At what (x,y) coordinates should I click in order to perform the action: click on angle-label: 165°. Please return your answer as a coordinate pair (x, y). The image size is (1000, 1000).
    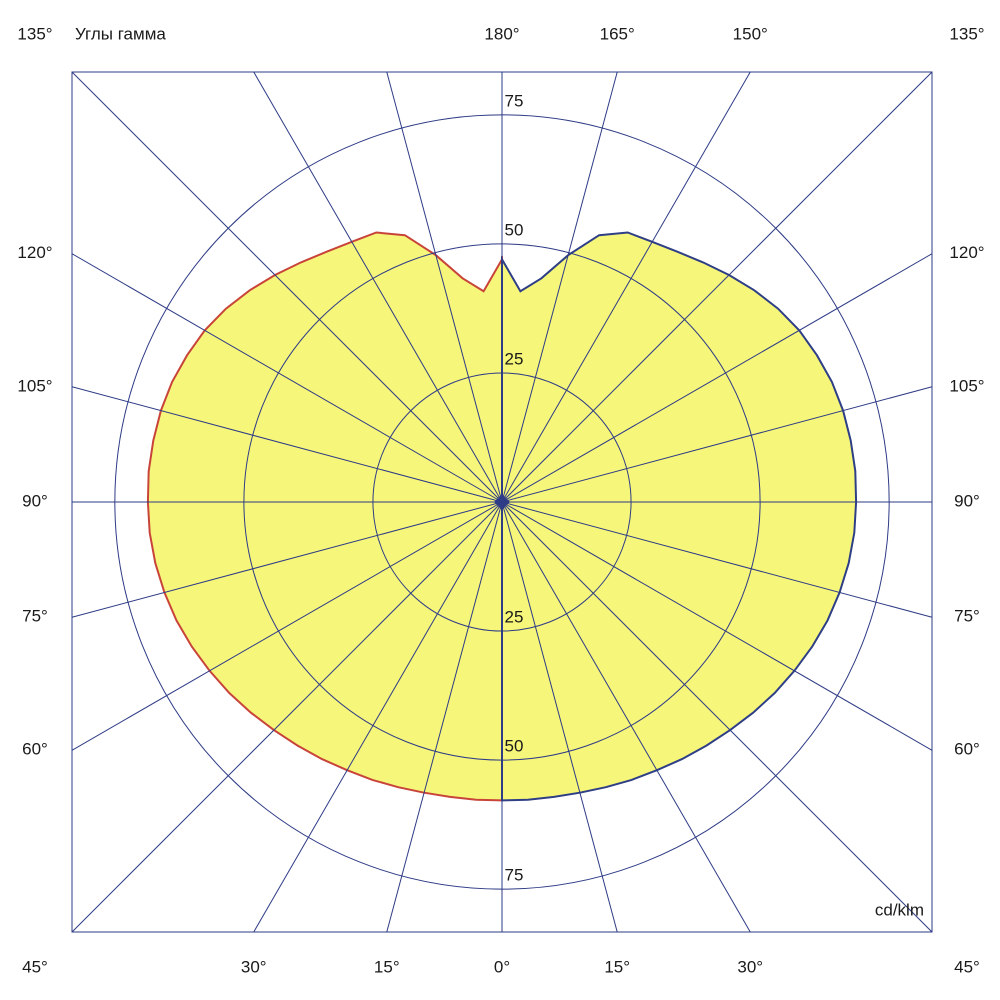
    Looking at the image, I should click on (617, 33).